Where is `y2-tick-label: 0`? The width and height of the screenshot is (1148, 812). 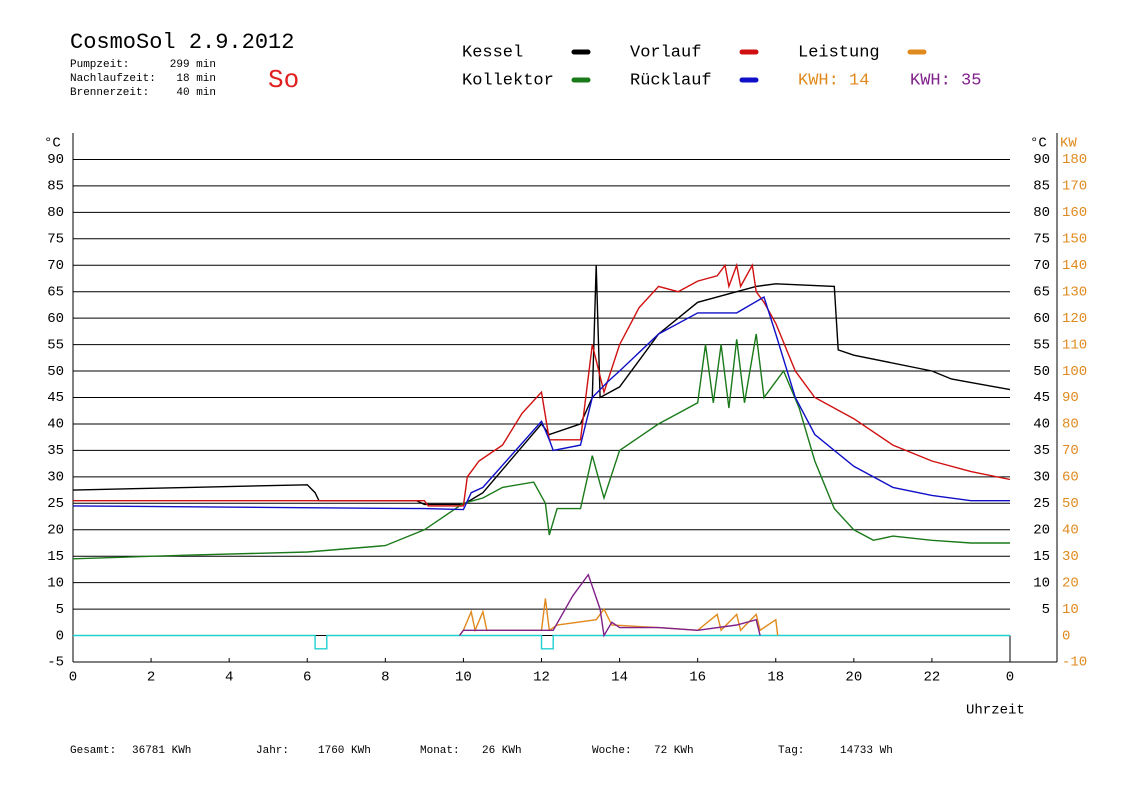 y2-tick-label: 0 is located at coordinates (1066, 636).